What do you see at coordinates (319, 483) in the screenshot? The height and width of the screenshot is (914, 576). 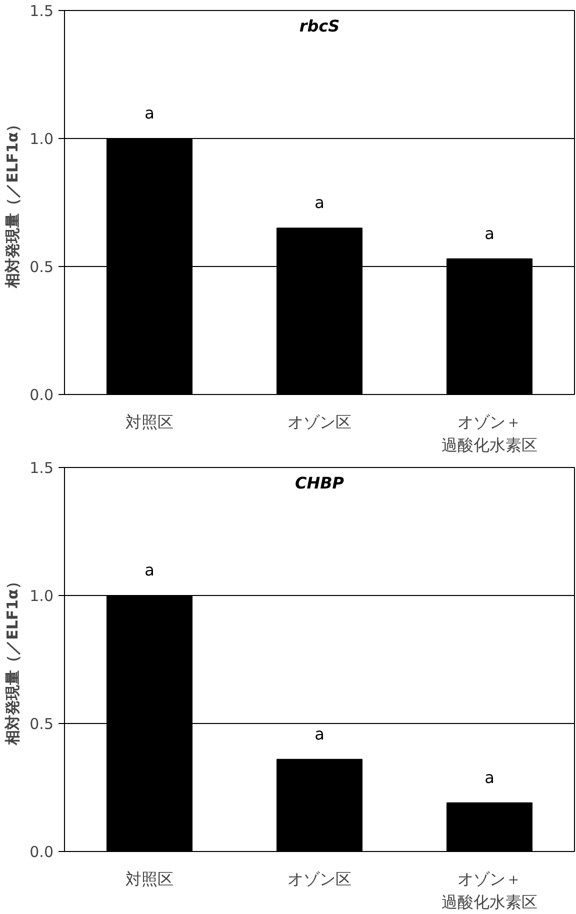 I see `chart-title: CHBP` at bounding box center [319, 483].